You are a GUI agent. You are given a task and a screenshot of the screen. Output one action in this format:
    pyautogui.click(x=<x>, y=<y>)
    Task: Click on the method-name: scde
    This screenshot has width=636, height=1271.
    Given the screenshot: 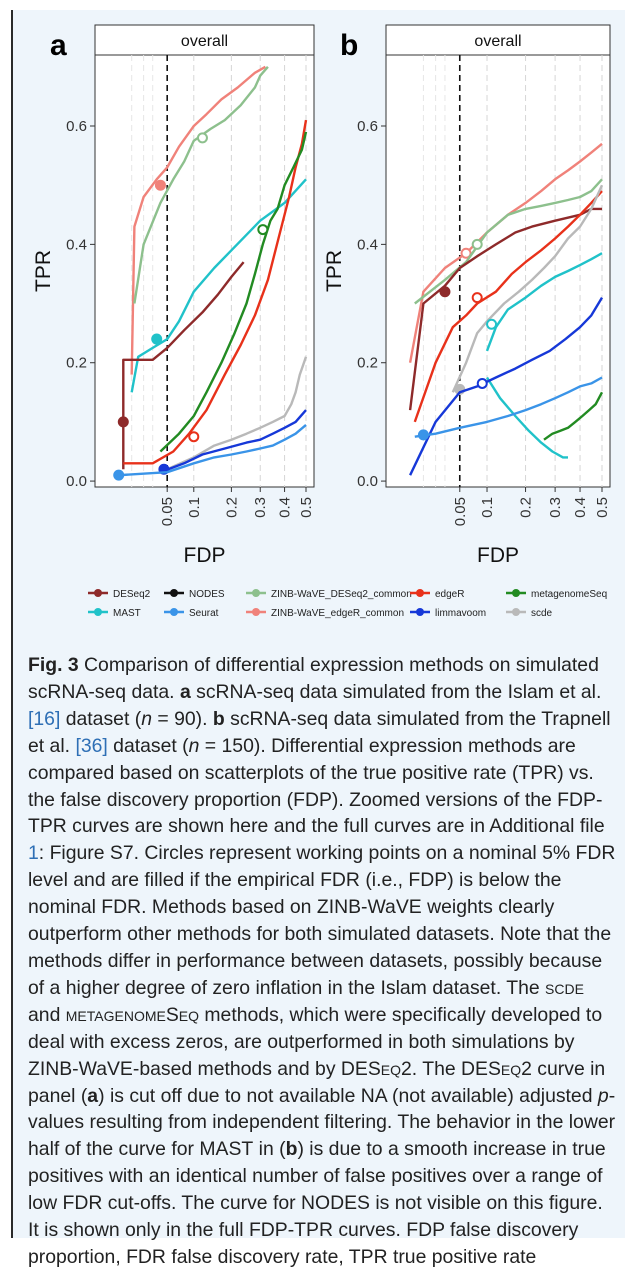 What is the action you would take?
    pyautogui.click(x=564, y=987)
    